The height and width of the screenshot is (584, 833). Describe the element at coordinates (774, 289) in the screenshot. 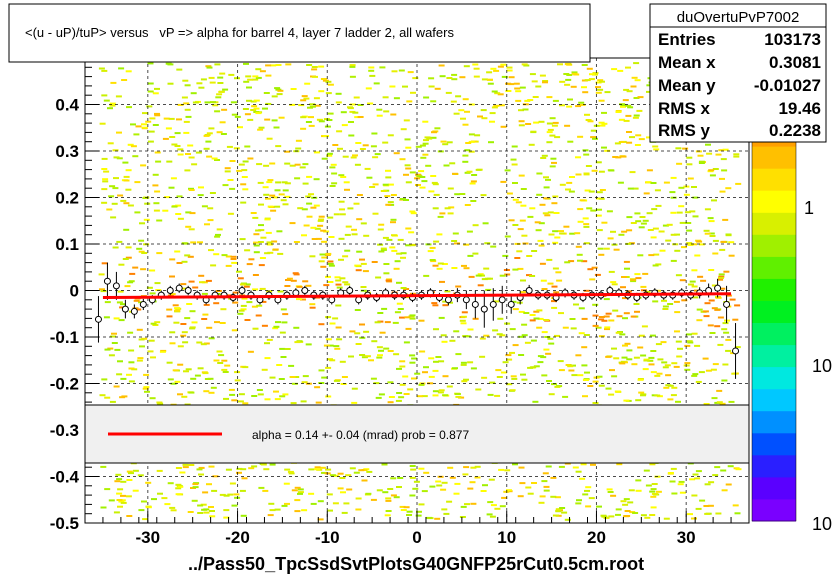

I see `color-palette` at that location.